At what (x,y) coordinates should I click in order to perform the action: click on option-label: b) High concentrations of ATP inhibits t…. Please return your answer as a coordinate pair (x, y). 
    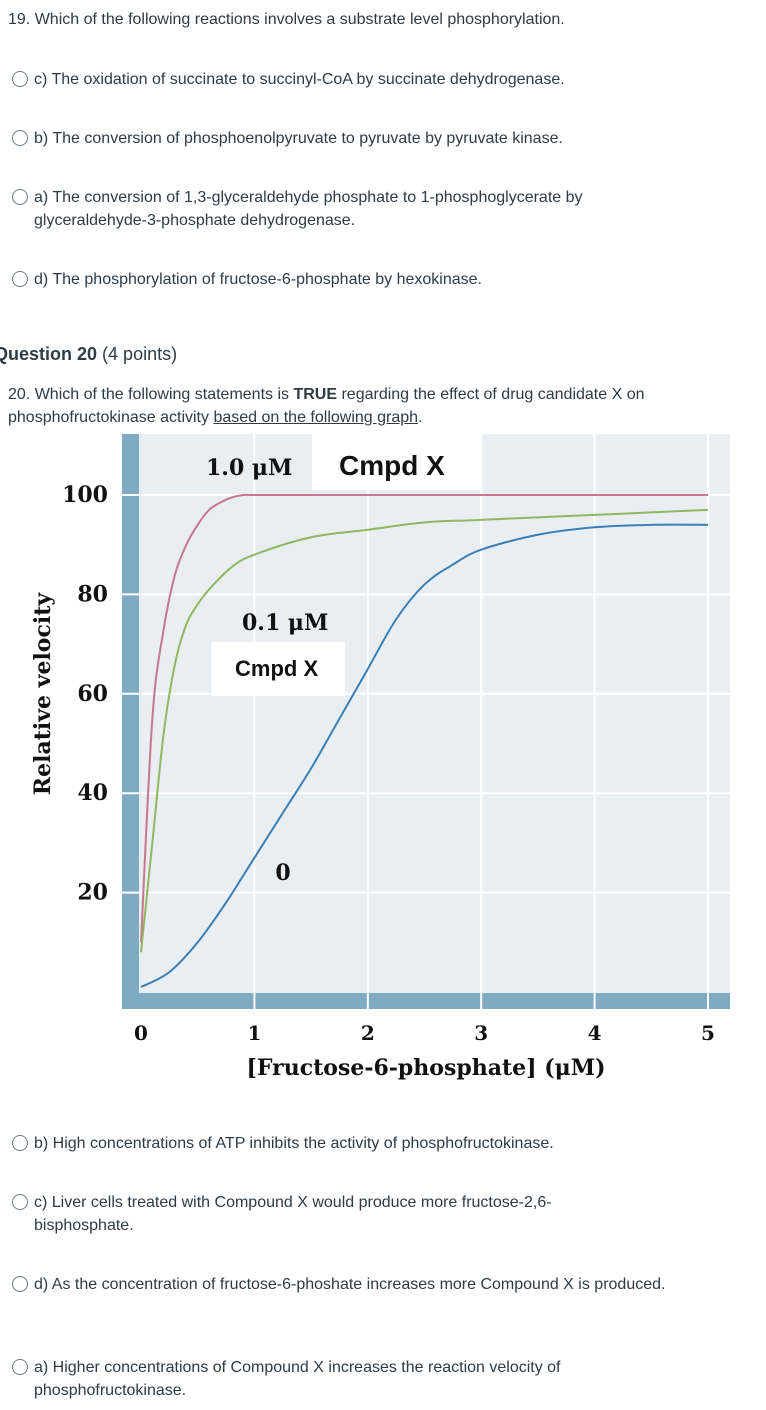
    Looking at the image, I should click on (294, 1143).